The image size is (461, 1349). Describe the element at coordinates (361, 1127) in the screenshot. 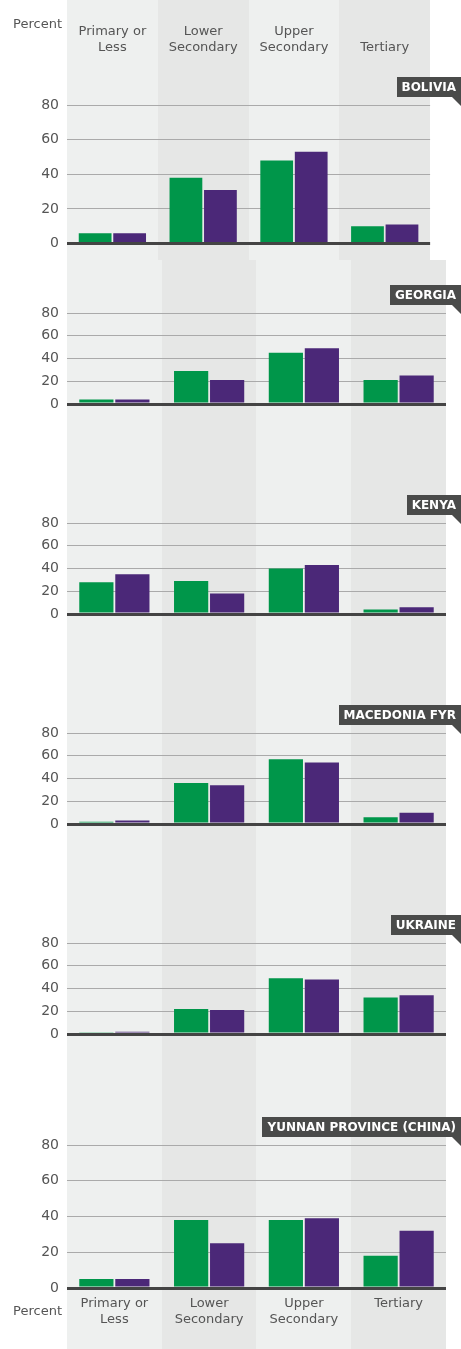

I see `chart-title: YUNNAN PROVINCE (CHINA)` at that location.